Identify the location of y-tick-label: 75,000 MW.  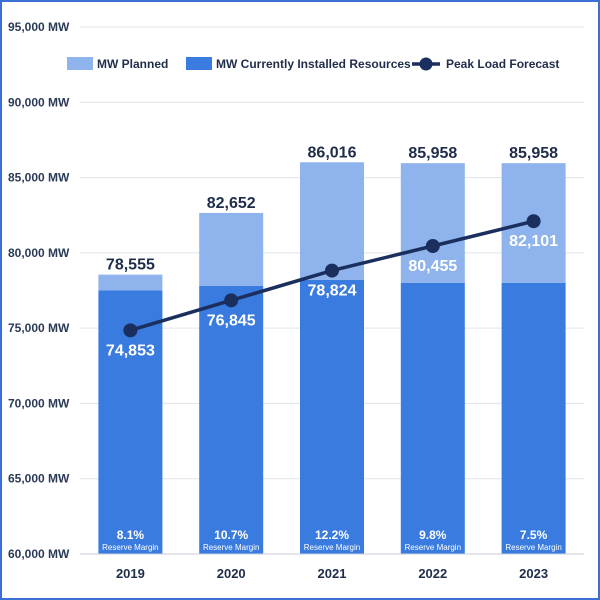
(39, 328).